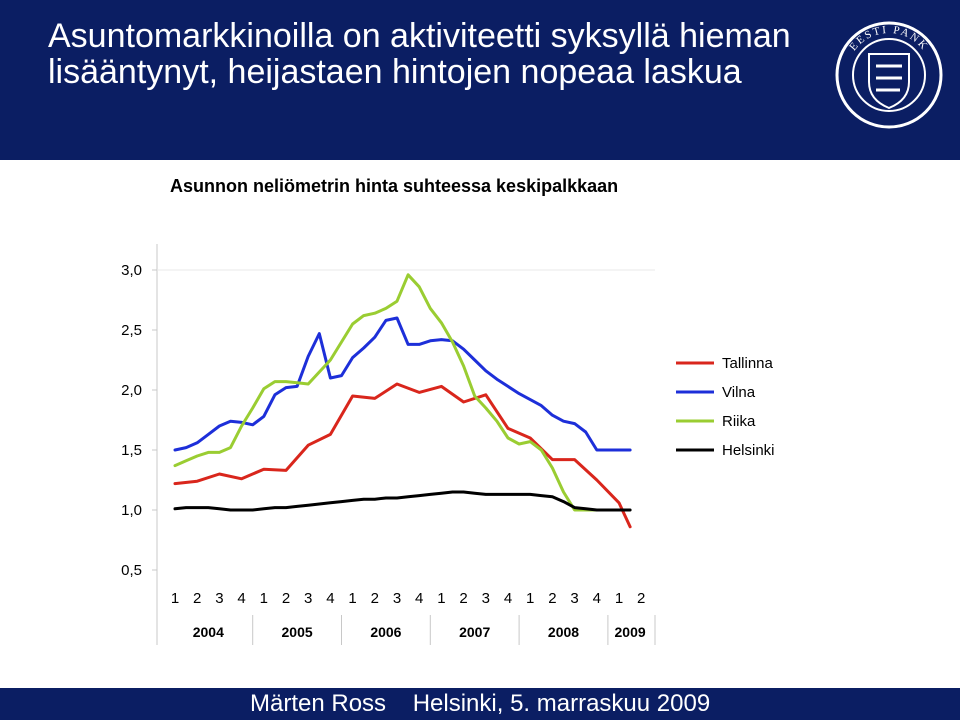  I want to click on x-year-label: 2008, so click(563, 632).